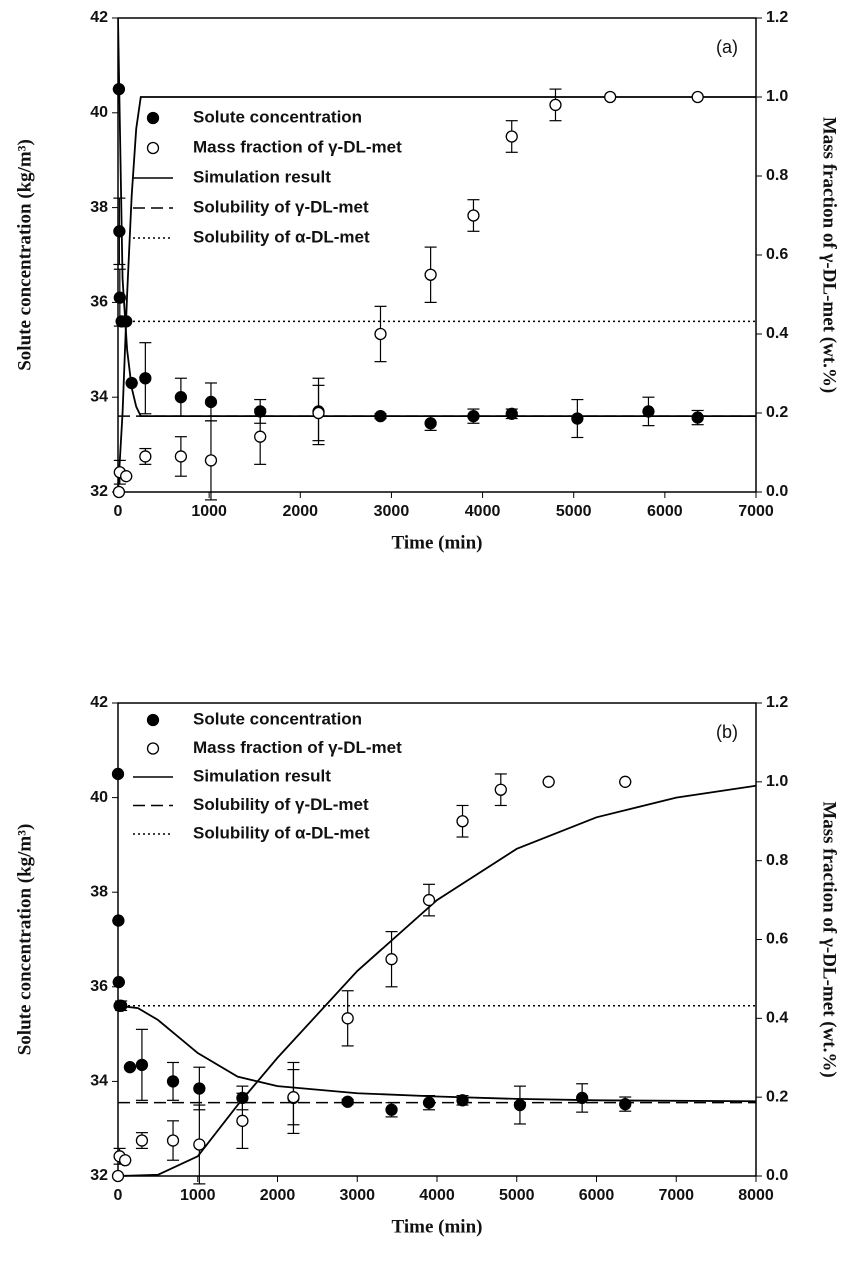 This screenshot has width=843, height=1262. I want to click on y-tick-label: 40, so click(99, 797).